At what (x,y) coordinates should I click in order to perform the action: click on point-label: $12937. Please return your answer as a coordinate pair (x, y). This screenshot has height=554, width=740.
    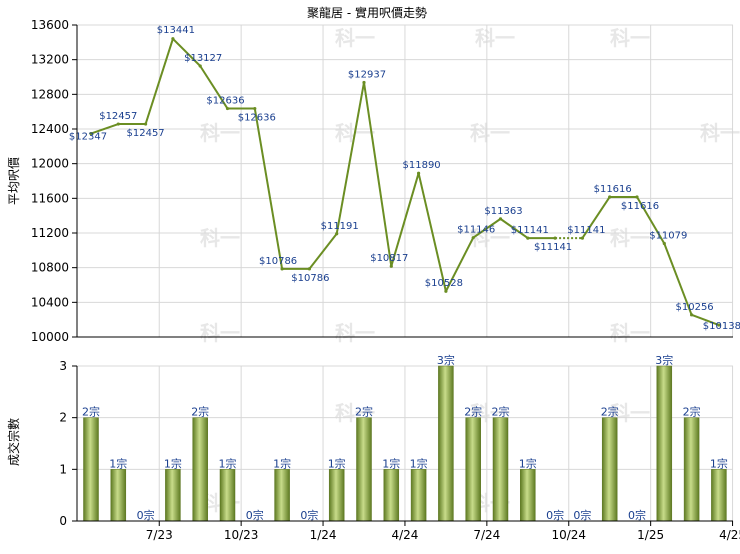
    Looking at the image, I should click on (367, 74).